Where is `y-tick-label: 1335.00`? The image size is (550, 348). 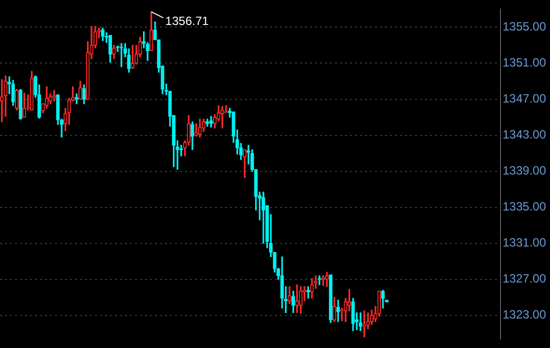
y-tick-label: 1335.00 is located at coordinates (524, 207).